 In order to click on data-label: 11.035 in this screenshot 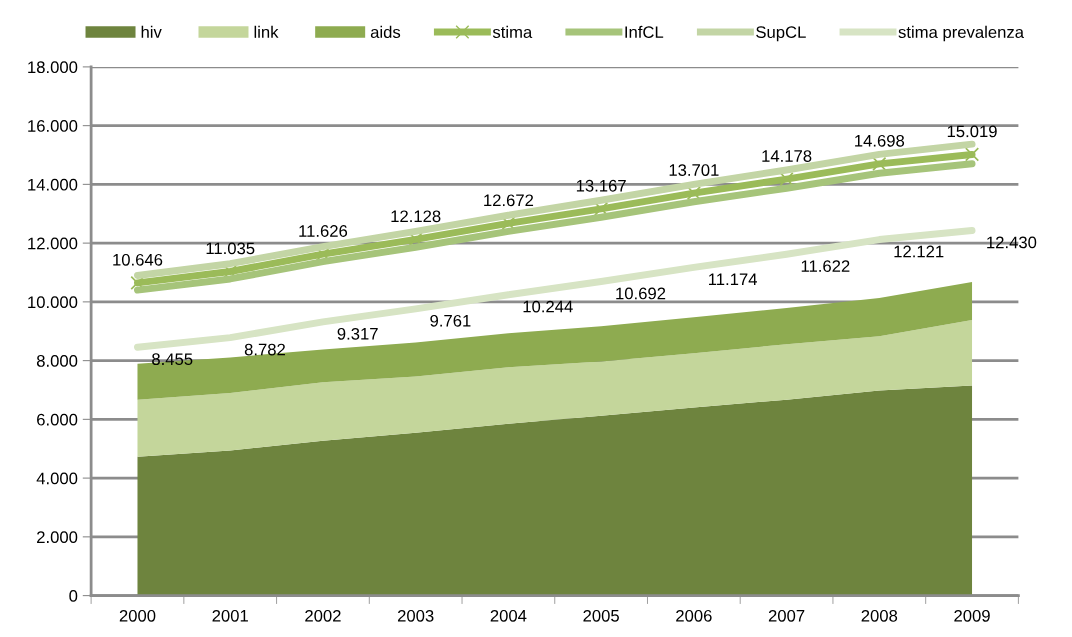, I will do `click(230, 248)`.